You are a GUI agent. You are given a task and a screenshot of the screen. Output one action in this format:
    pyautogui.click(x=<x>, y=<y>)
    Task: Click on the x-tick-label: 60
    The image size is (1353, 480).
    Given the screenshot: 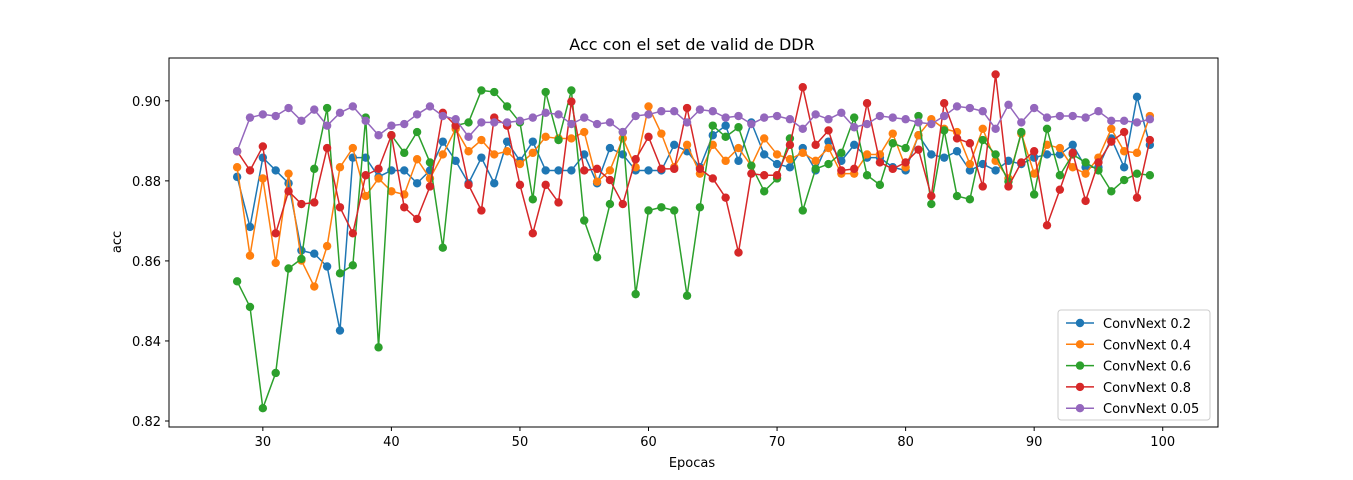 What is the action you would take?
    pyautogui.click(x=648, y=442)
    